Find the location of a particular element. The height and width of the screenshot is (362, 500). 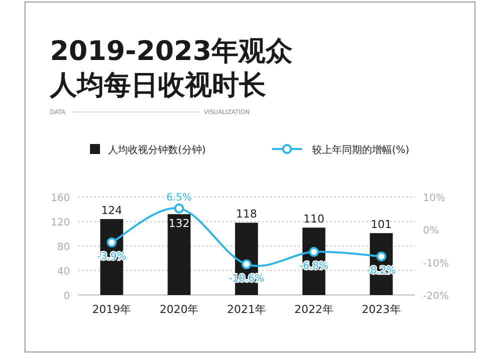

x-tick-label: 2021年 is located at coordinates (246, 309).